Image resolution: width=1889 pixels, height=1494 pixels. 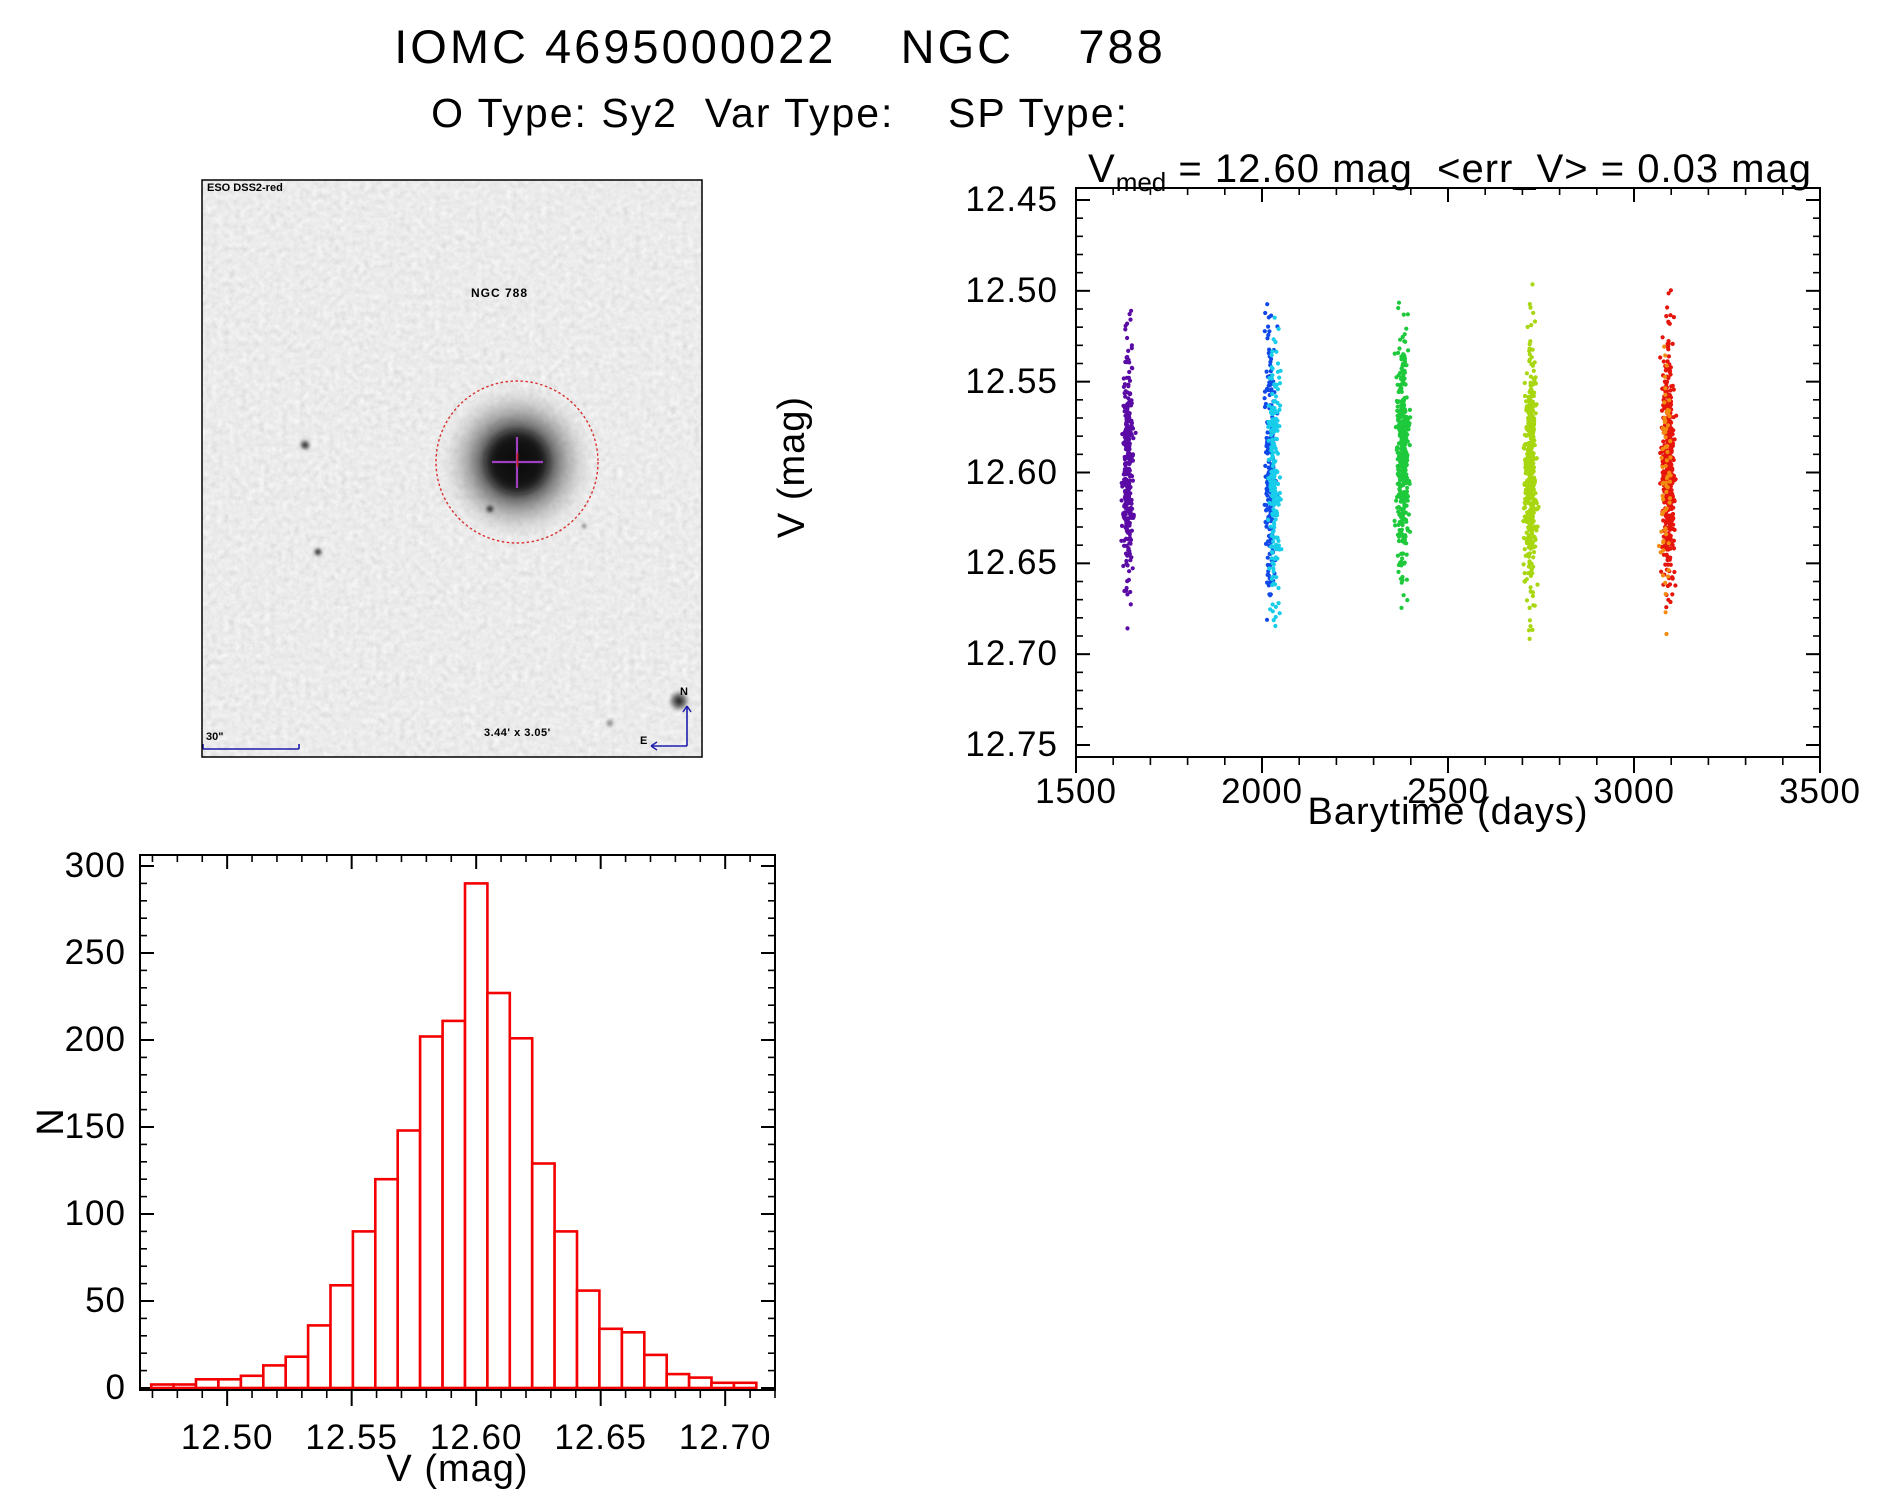 What do you see at coordinates (452, 468) in the screenshot?
I see `finding-chart-image` at bounding box center [452, 468].